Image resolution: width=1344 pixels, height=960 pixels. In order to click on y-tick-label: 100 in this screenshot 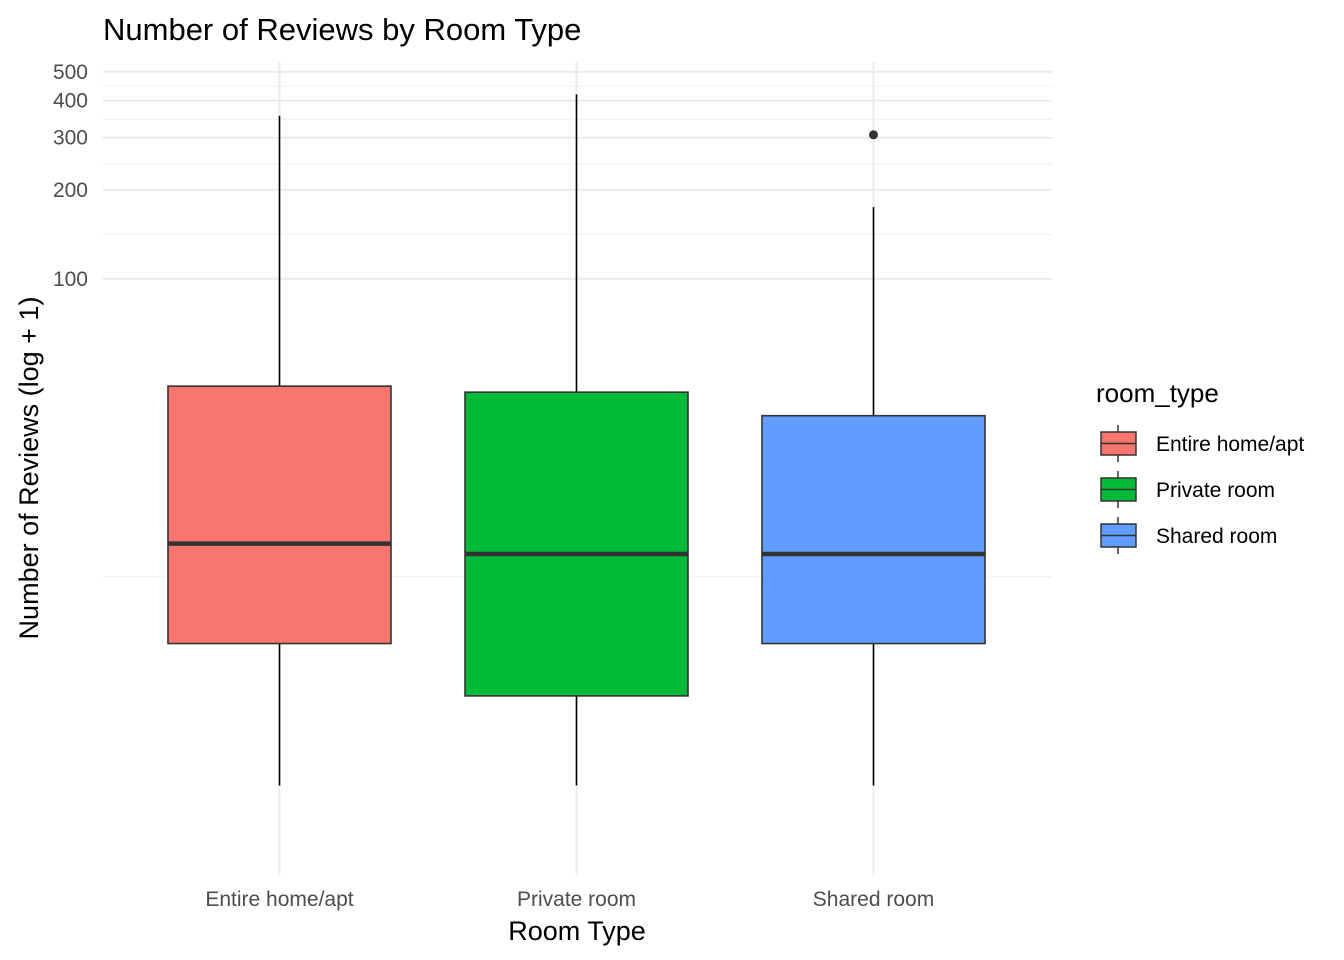, I will do `click(70, 279)`.